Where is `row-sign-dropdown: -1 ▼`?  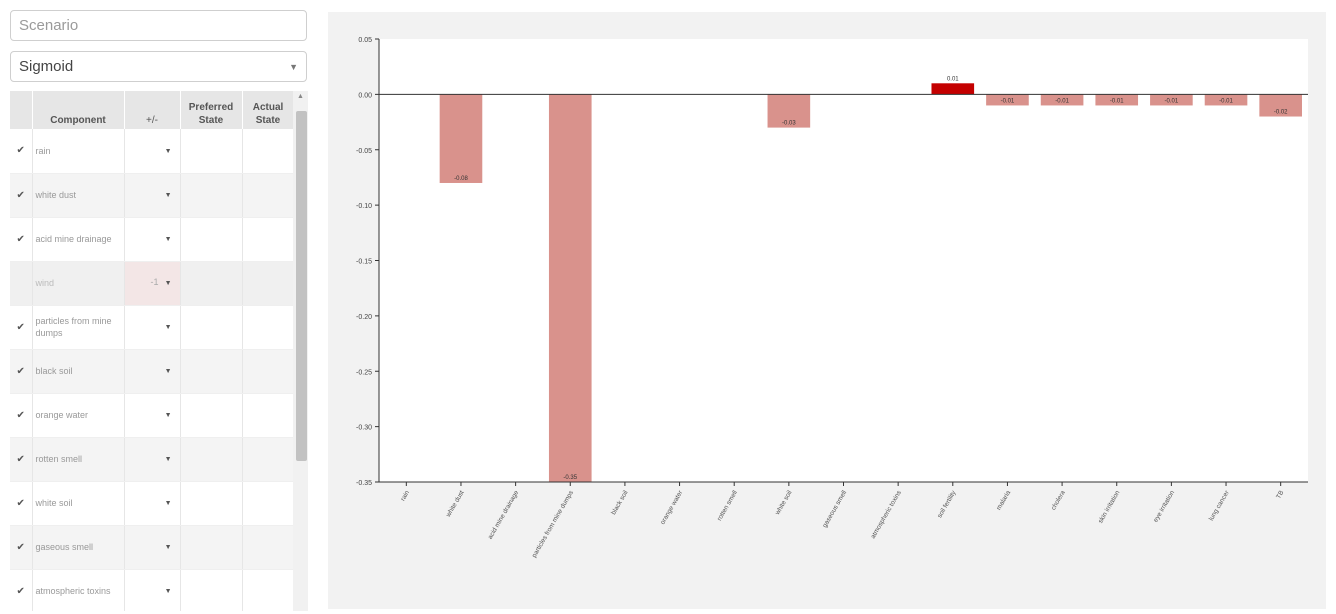
row-sign-dropdown: -1 ▼ is located at coordinates (152, 283).